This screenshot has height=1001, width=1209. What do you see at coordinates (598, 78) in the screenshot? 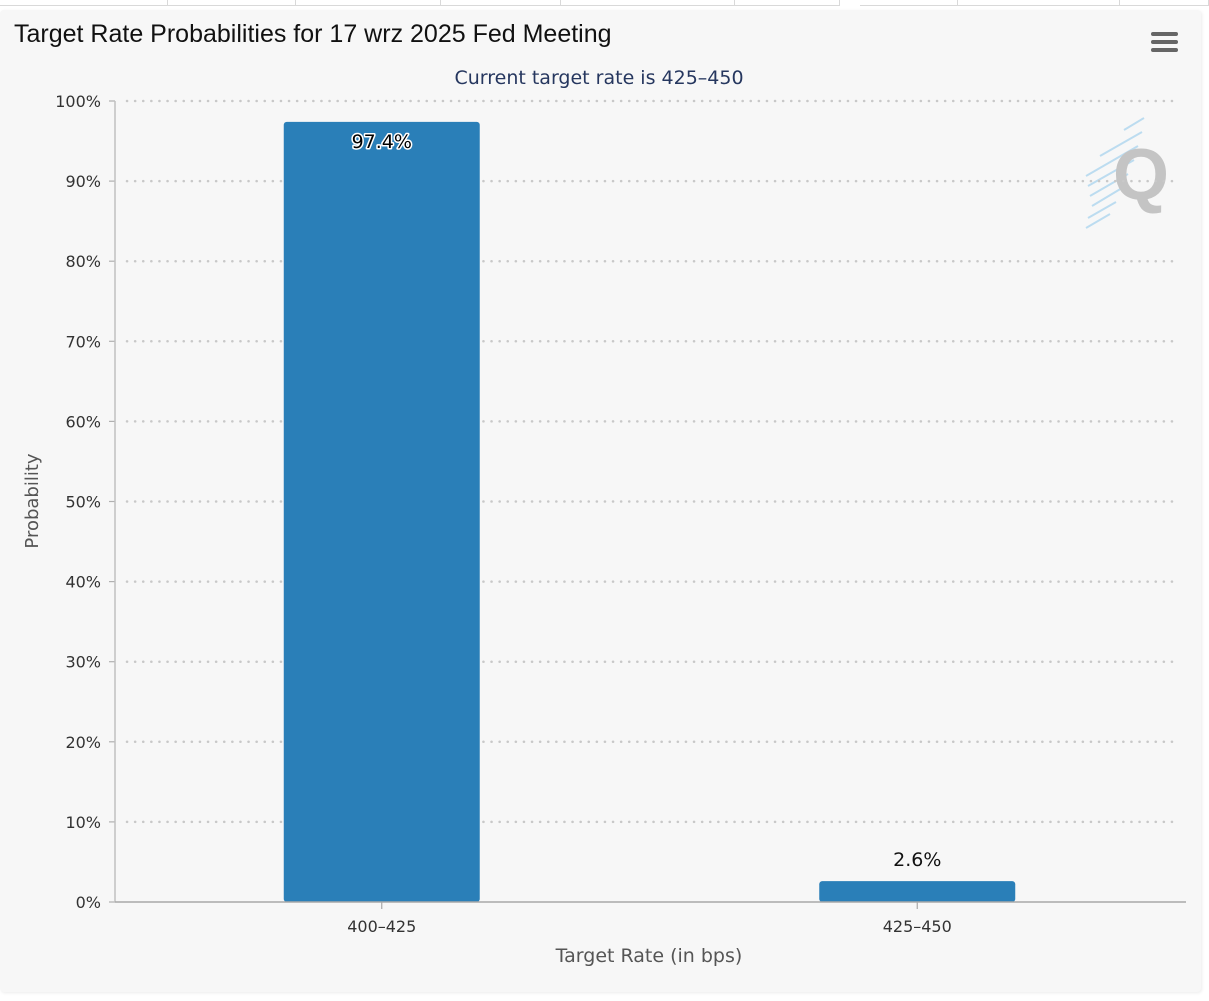
I see `chart-subtitle: Current target rate is 425–450` at bounding box center [598, 78].